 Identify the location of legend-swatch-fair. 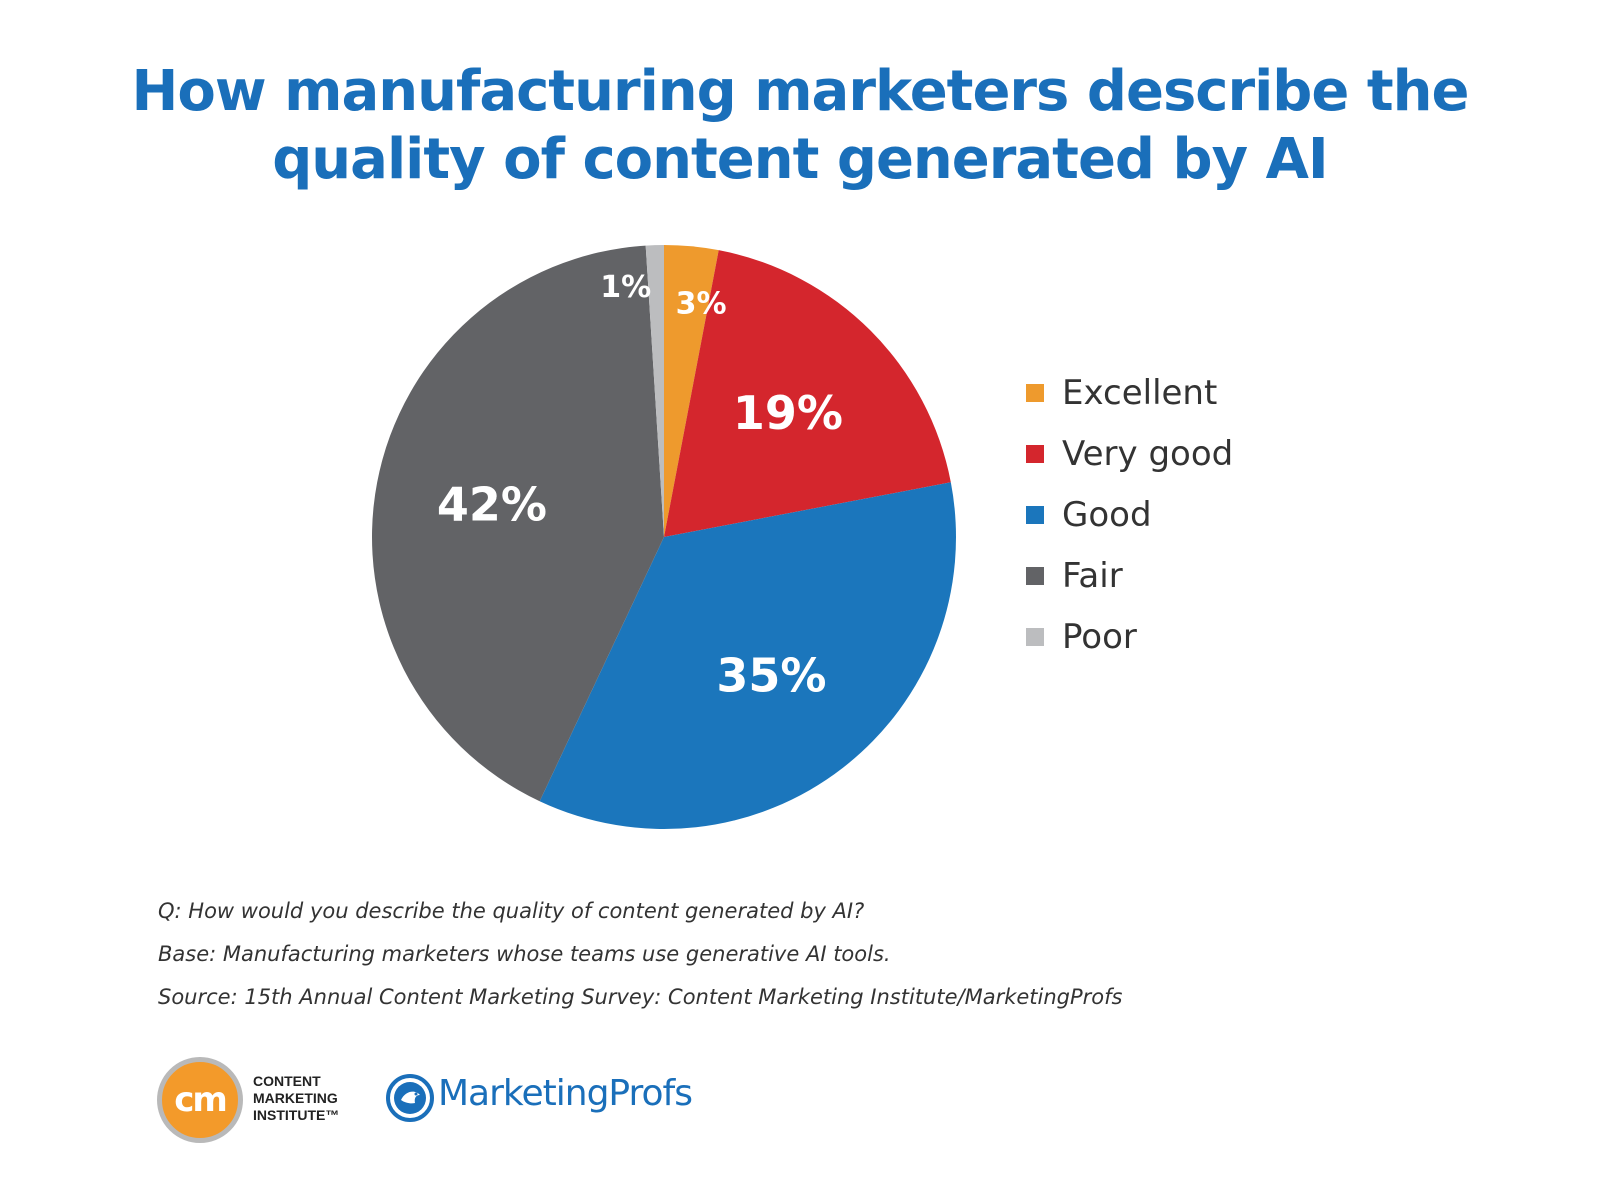
(1035, 575).